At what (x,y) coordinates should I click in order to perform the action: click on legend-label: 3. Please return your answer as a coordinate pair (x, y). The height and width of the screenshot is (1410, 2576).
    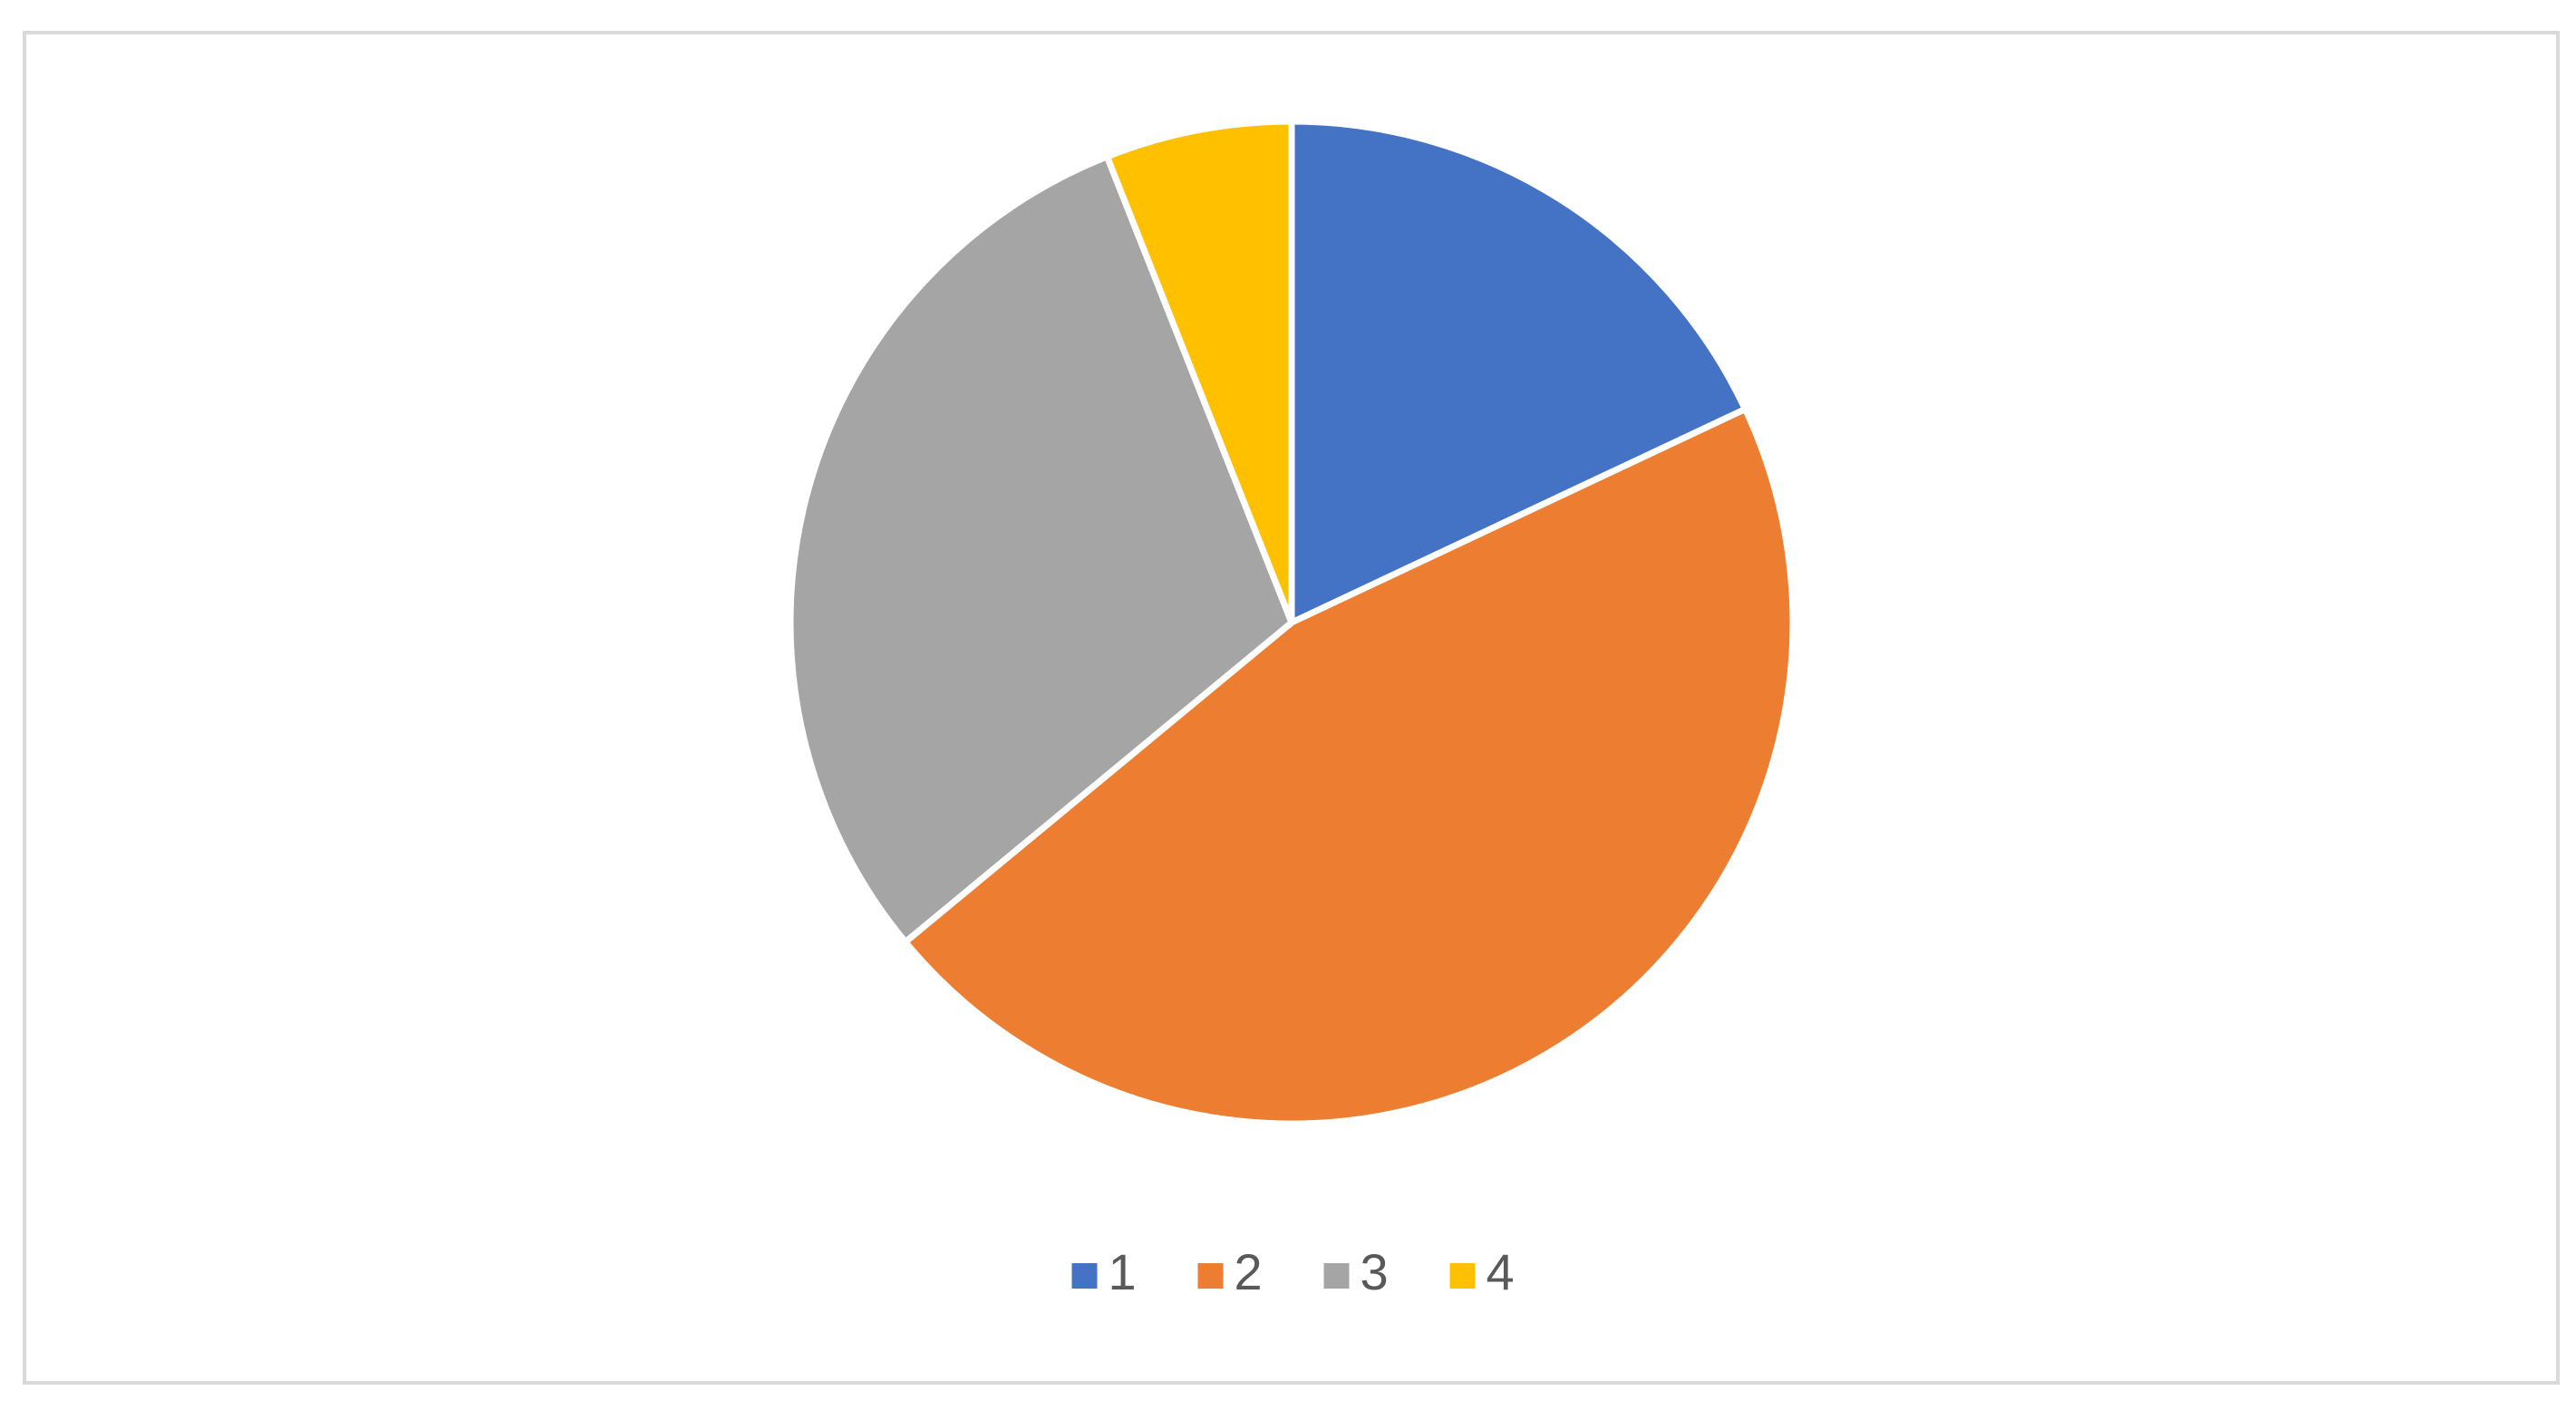
    Looking at the image, I should click on (1375, 1271).